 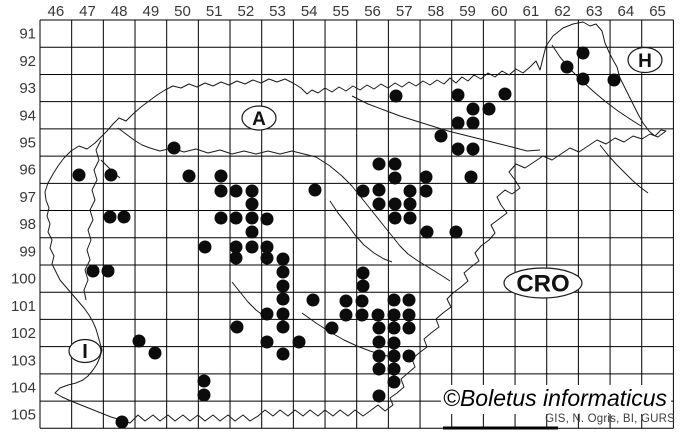 I want to click on col-label: 55, so click(x=341, y=11).